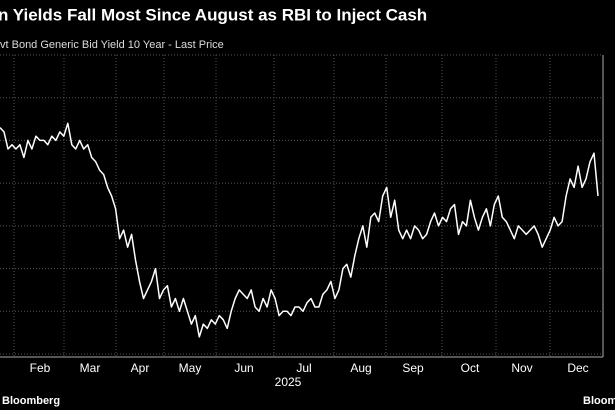  Describe the element at coordinates (288, 382) in the screenshot. I see `x-axis-year: 2025` at that location.